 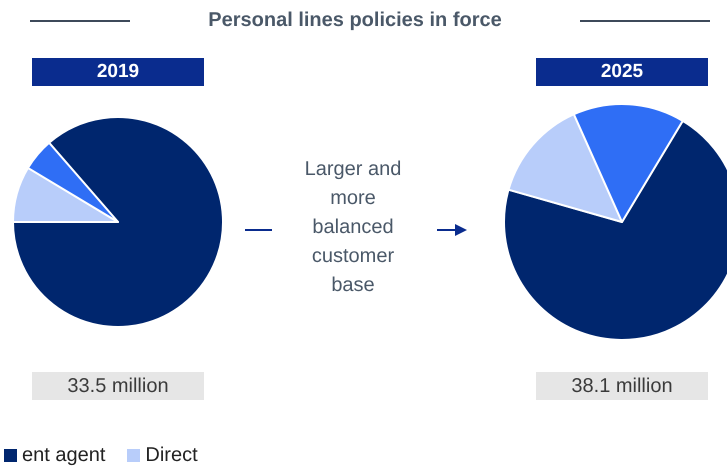 What do you see at coordinates (118, 222) in the screenshot?
I see `pie-slice` at bounding box center [118, 222].